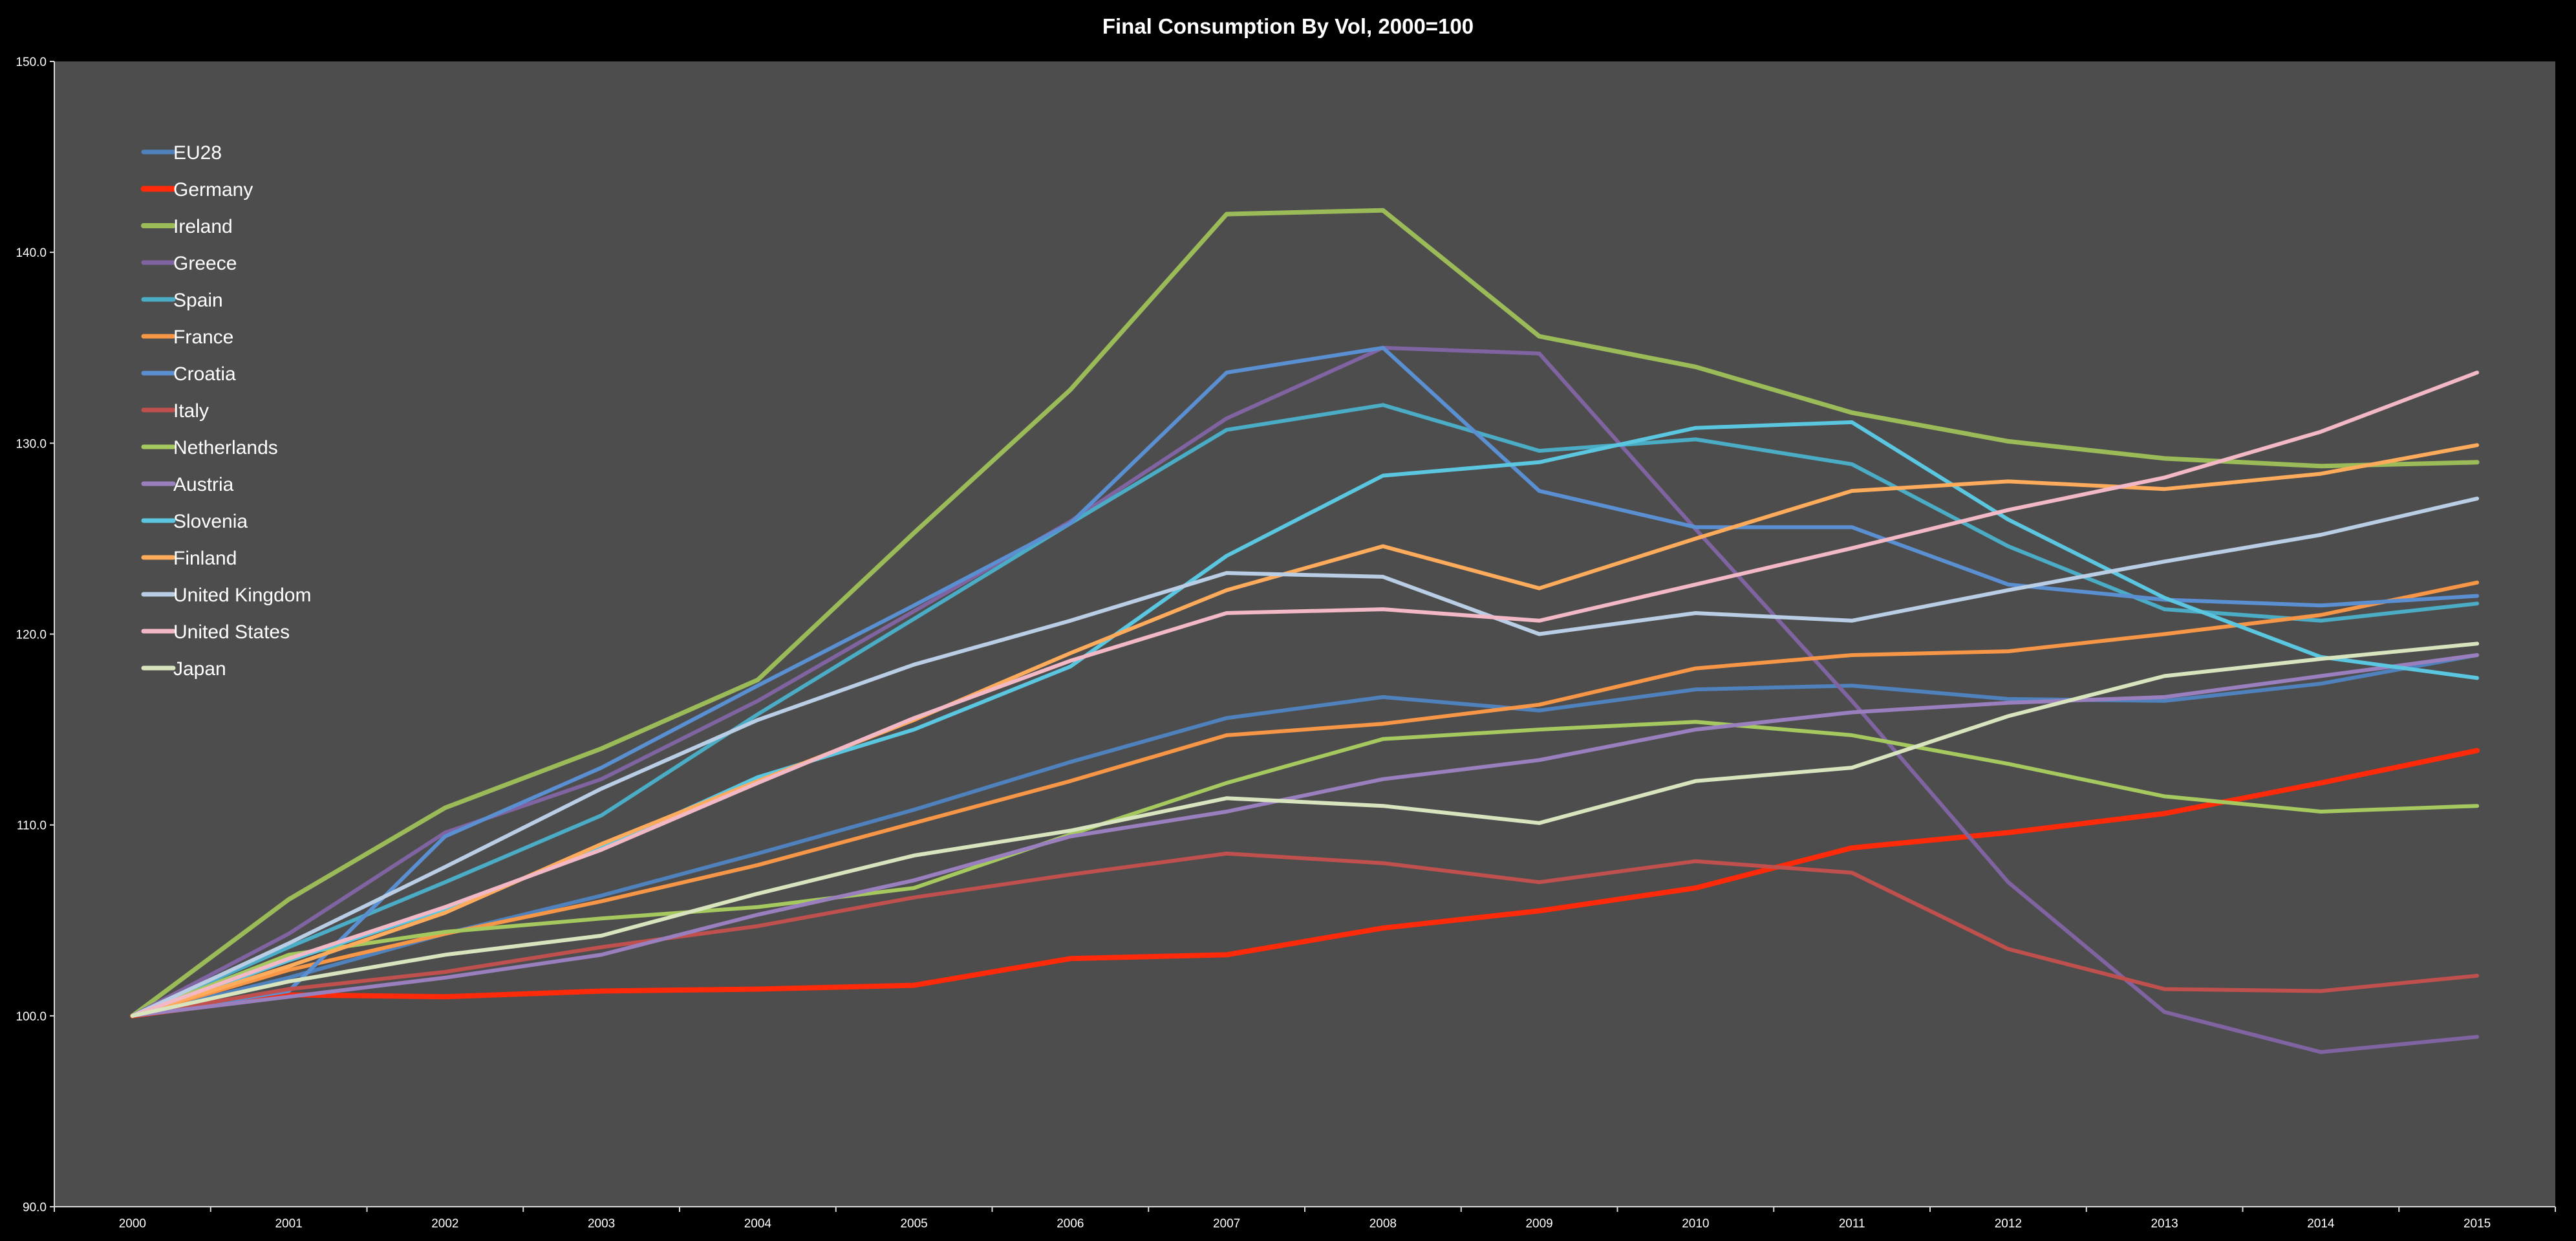  I want to click on legend-label: Italy, so click(191, 411).